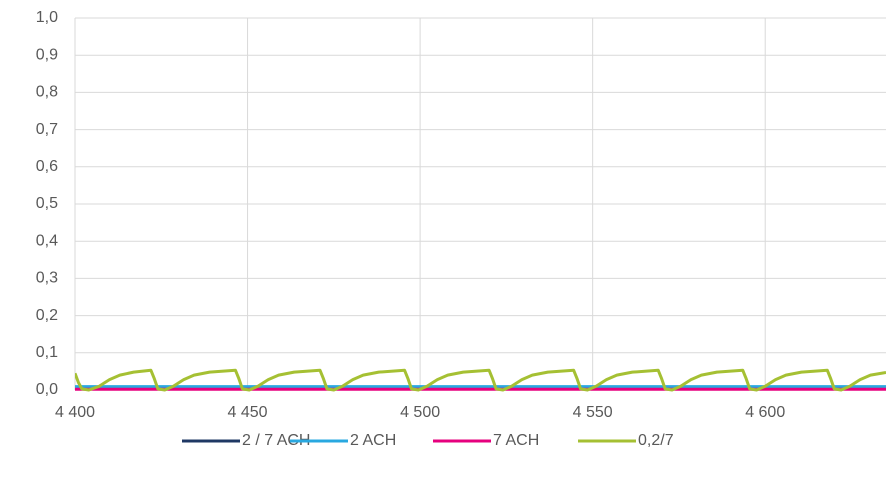  Describe the element at coordinates (420, 412) in the screenshot. I see `x-tick-label: 4 500` at that location.